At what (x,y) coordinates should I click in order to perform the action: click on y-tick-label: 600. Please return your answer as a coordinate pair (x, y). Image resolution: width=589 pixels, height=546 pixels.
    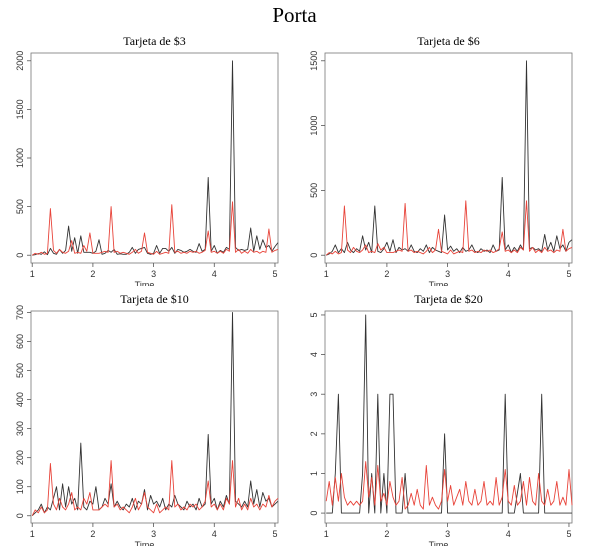
    Looking at the image, I should click on (20, 341).